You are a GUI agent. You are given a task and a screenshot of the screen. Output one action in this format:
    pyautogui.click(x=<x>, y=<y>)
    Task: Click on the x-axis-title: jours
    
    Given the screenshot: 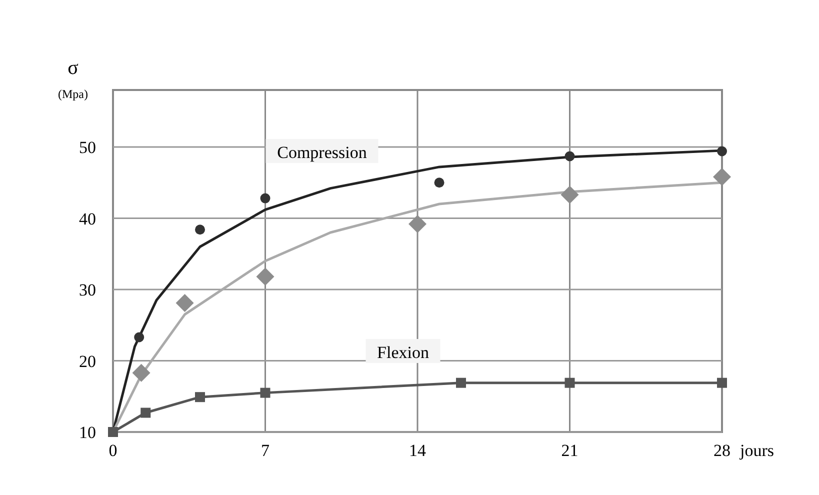 What is the action you would take?
    pyautogui.click(x=756, y=450)
    